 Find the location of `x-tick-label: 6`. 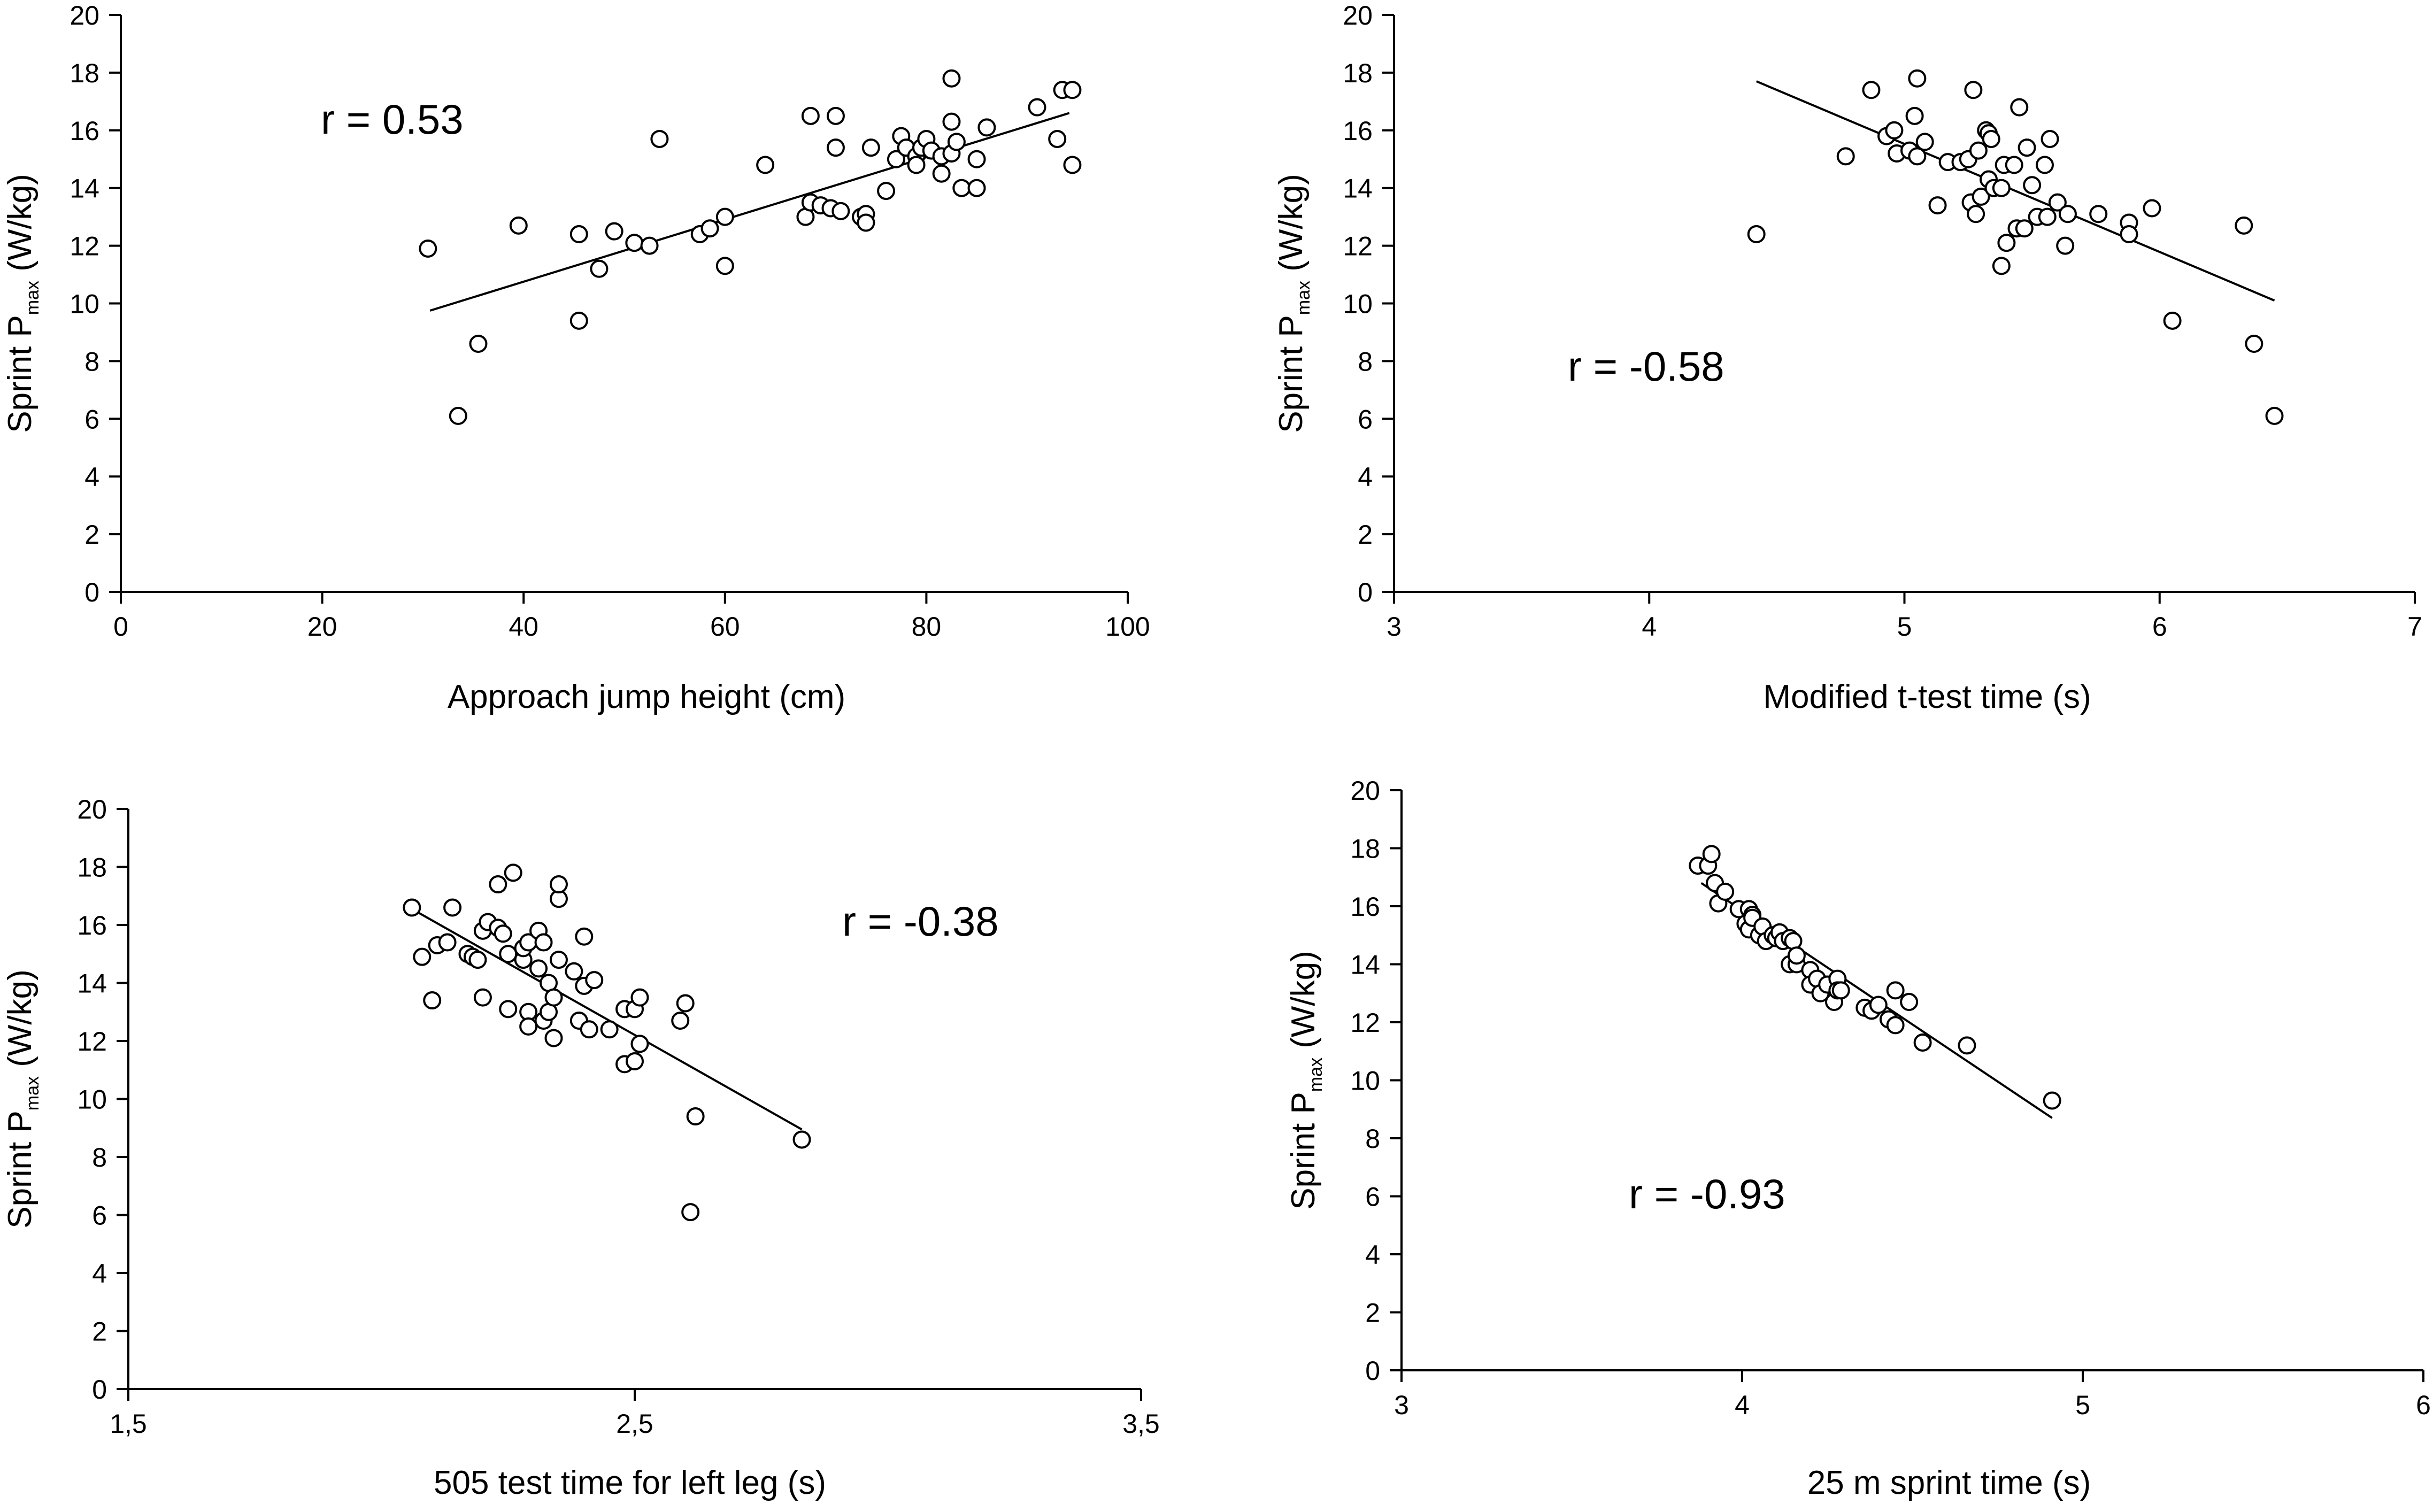

x-tick-label: 6 is located at coordinates (2159, 627).